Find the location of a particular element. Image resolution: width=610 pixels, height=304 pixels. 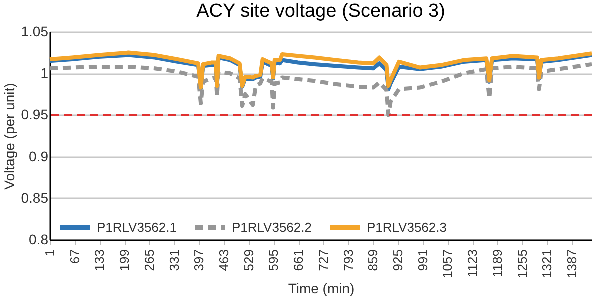

legend-label: P1RLV3562.1 is located at coordinates (137, 227).